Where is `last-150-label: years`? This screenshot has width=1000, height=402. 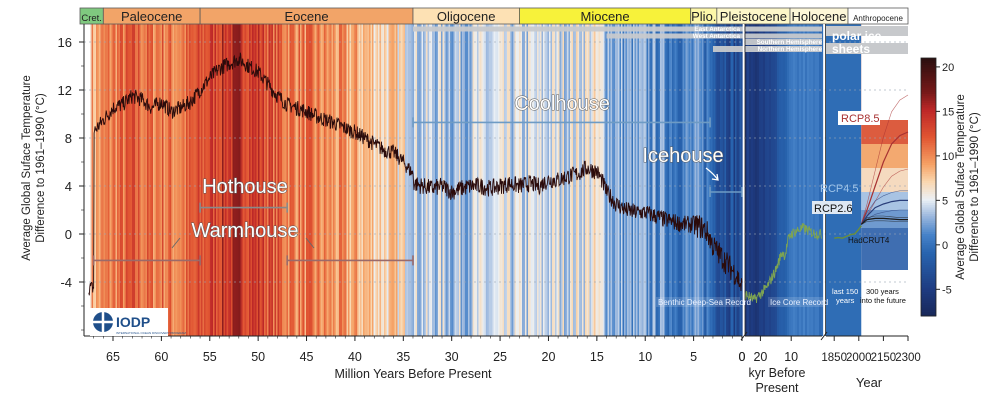 last-150-label: years is located at coordinates (845, 300).